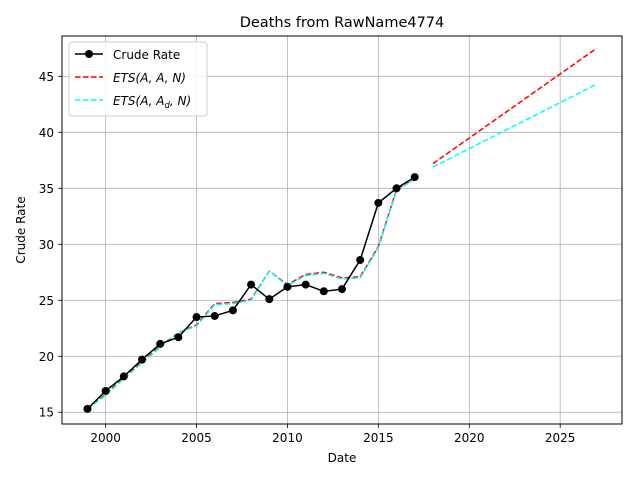  What do you see at coordinates (21, 229) in the screenshot?
I see `y-axis-label: Crude Rate` at bounding box center [21, 229].